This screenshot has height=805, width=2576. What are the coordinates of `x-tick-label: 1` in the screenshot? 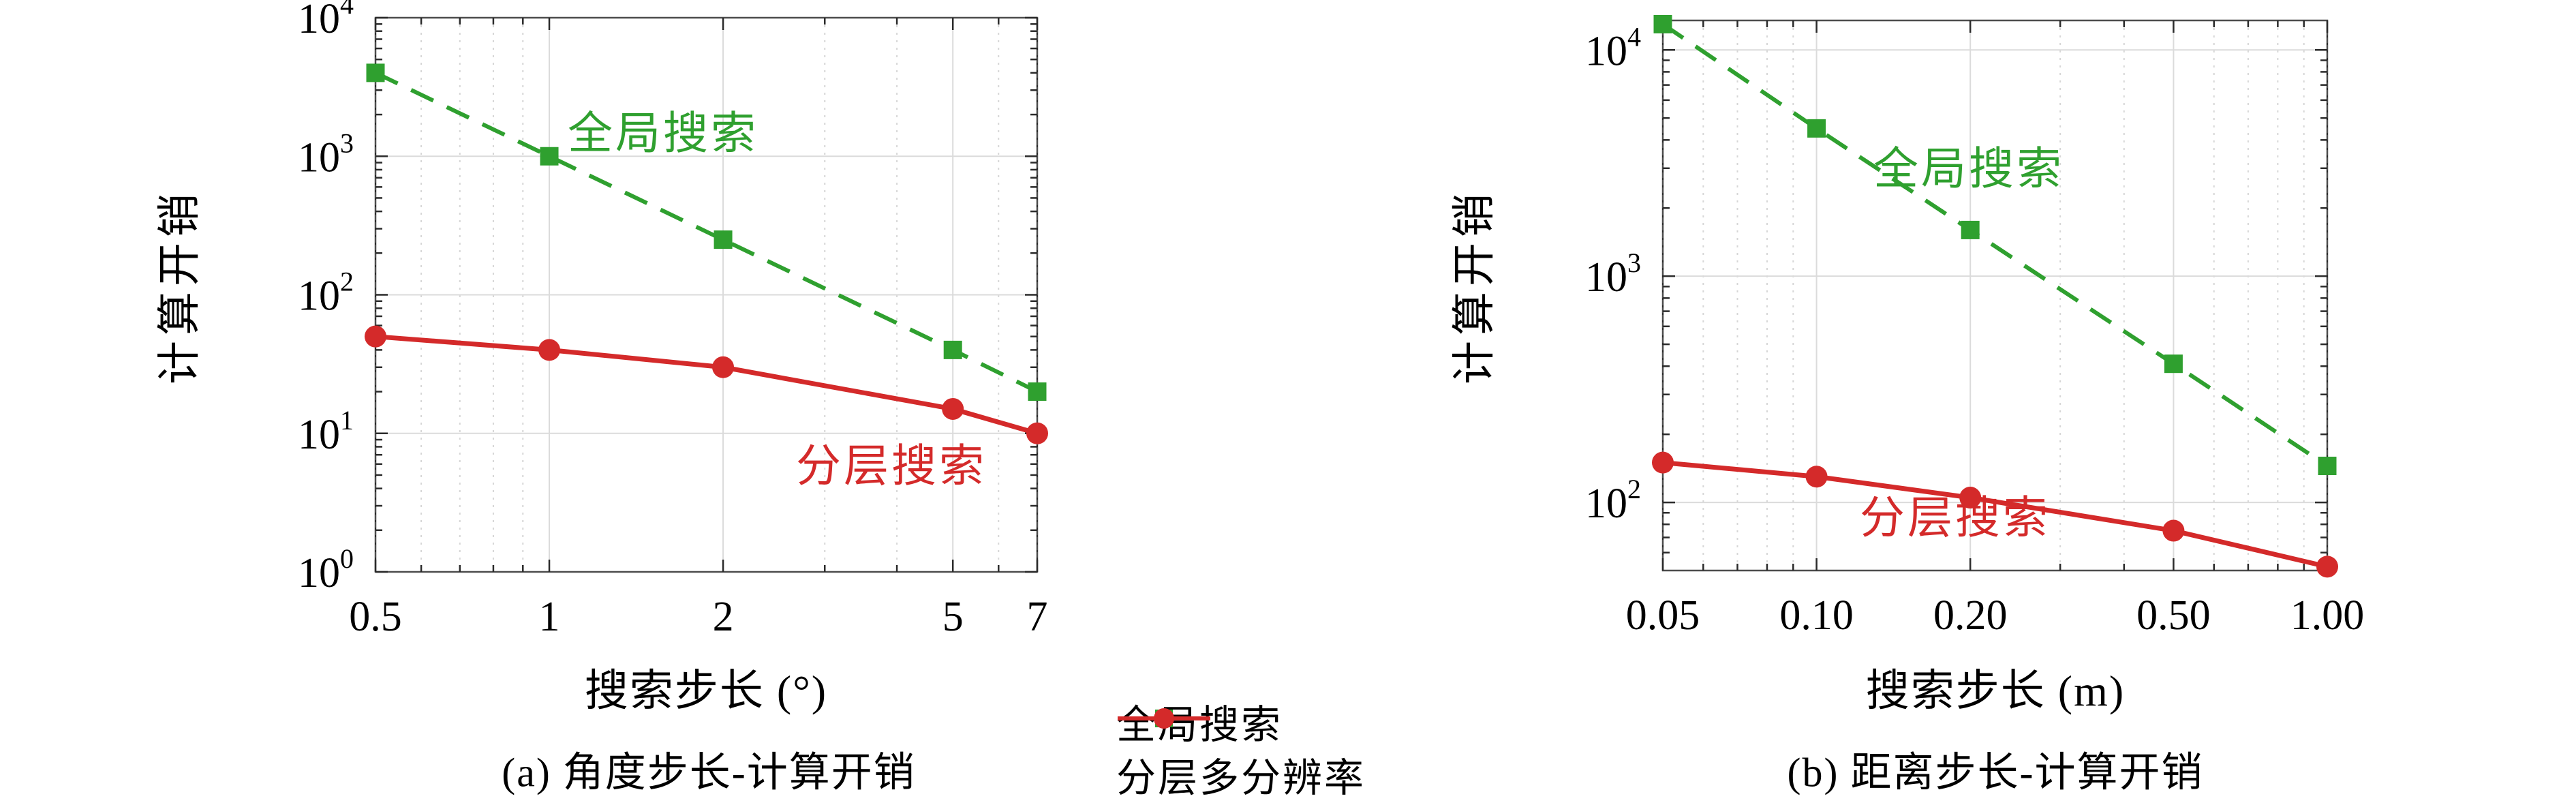 It's located at (549, 617).